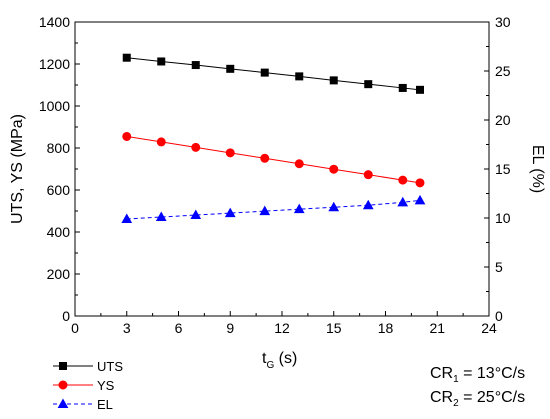  I want to click on legend: UTS YS EL, so click(88, 385).